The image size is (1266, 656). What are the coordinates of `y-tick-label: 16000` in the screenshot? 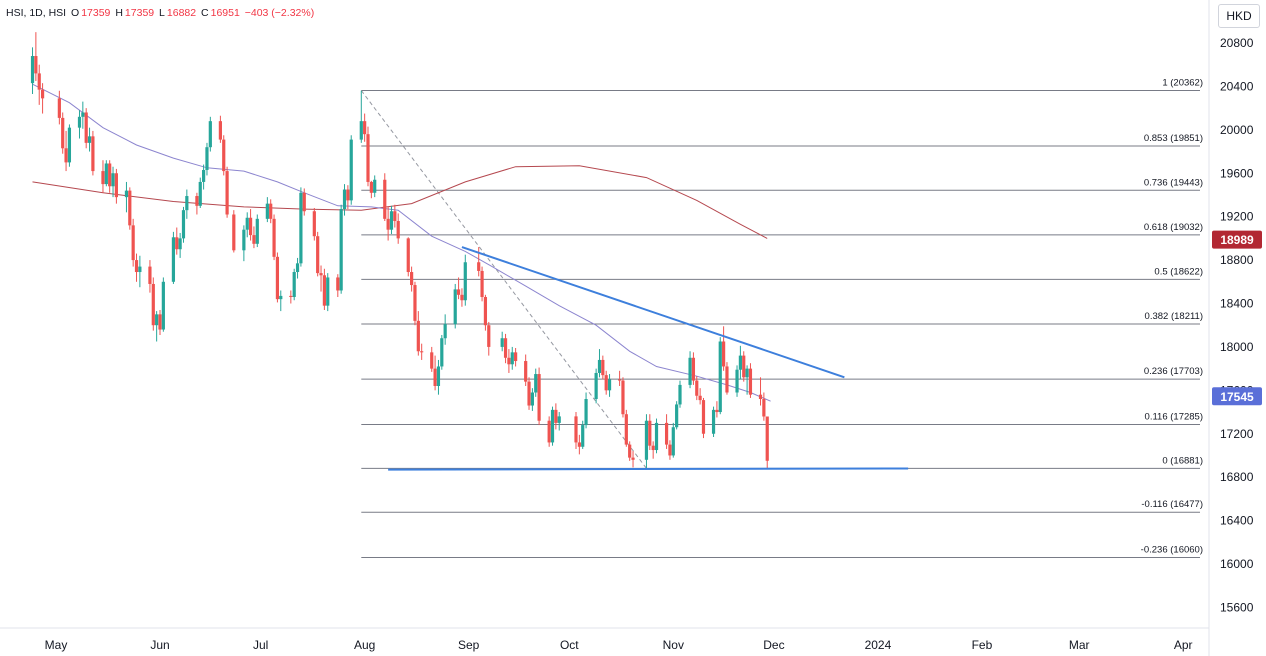 It's located at (1237, 564).